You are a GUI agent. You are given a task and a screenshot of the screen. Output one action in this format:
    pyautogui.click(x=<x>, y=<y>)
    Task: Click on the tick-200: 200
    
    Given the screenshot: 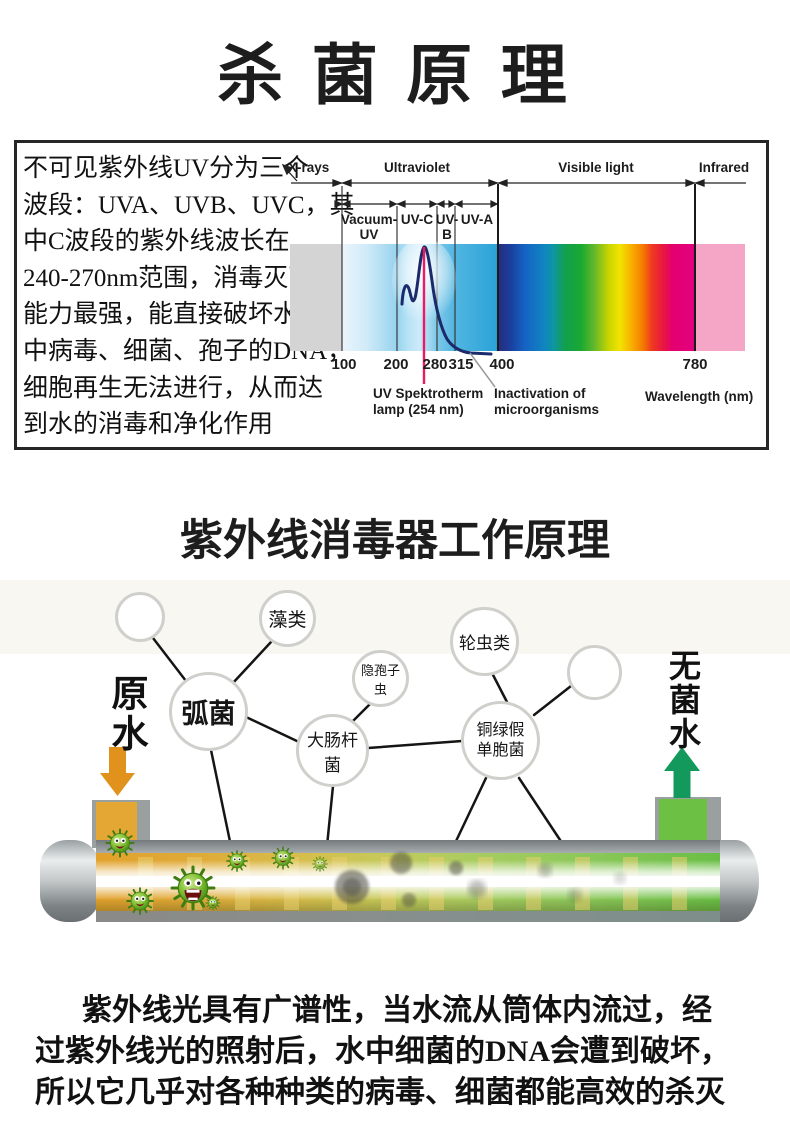 What is the action you would take?
    pyautogui.click(x=396, y=364)
    